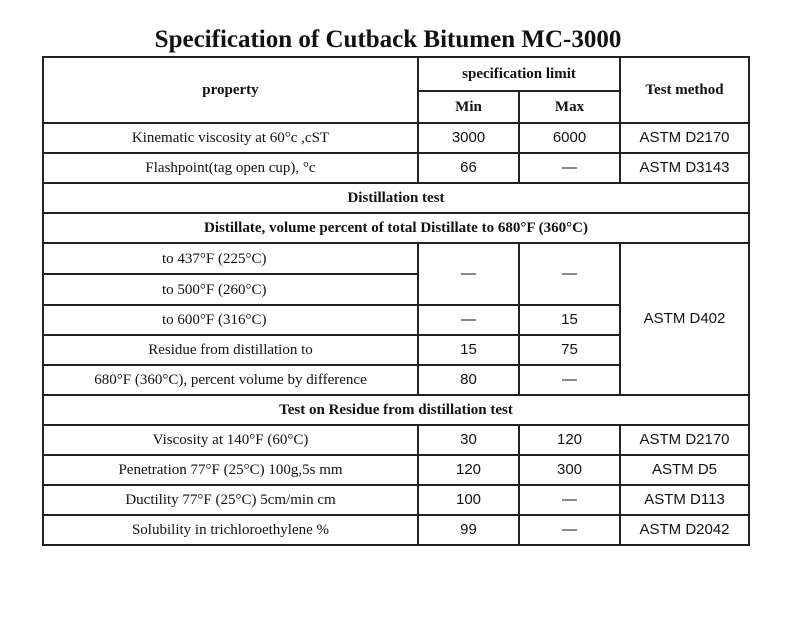  What do you see at coordinates (468, 138) in the screenshot?
I see `min-cell: 3000` at bounding box center [468, 138].